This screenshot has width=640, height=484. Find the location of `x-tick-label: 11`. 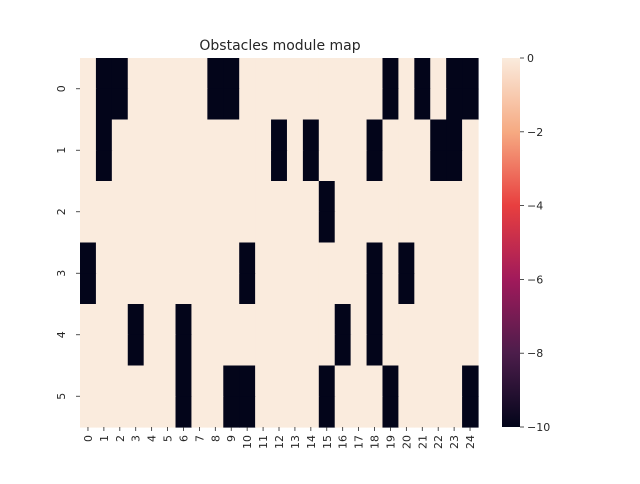

x-tick-label: 11 is located at coordinates (263, 442).